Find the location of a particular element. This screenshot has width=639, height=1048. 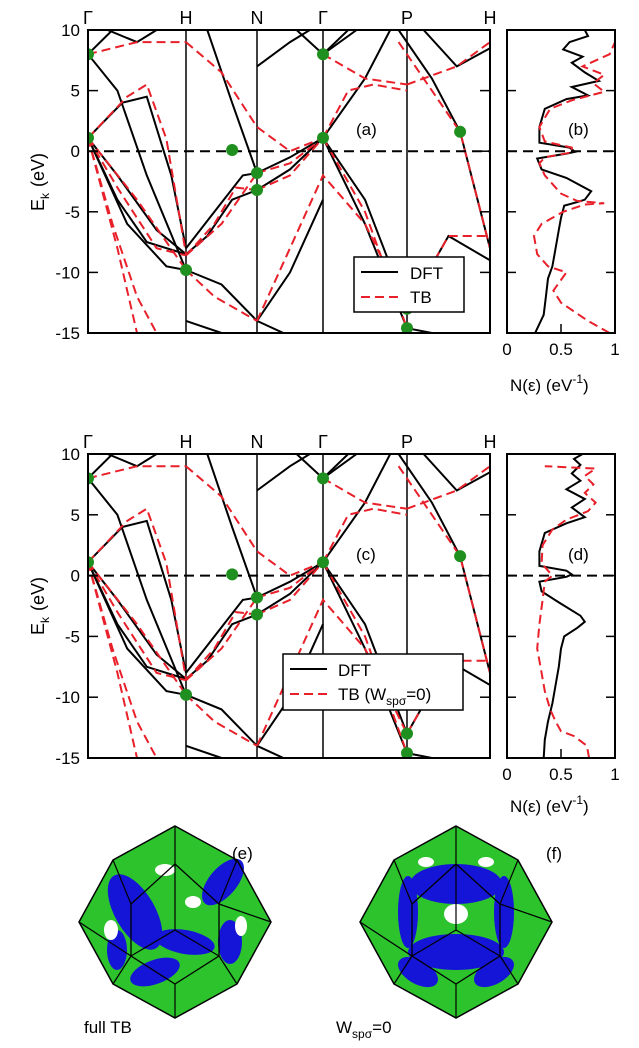

panel-label-e: (e) is located at coordinates (242, 853).